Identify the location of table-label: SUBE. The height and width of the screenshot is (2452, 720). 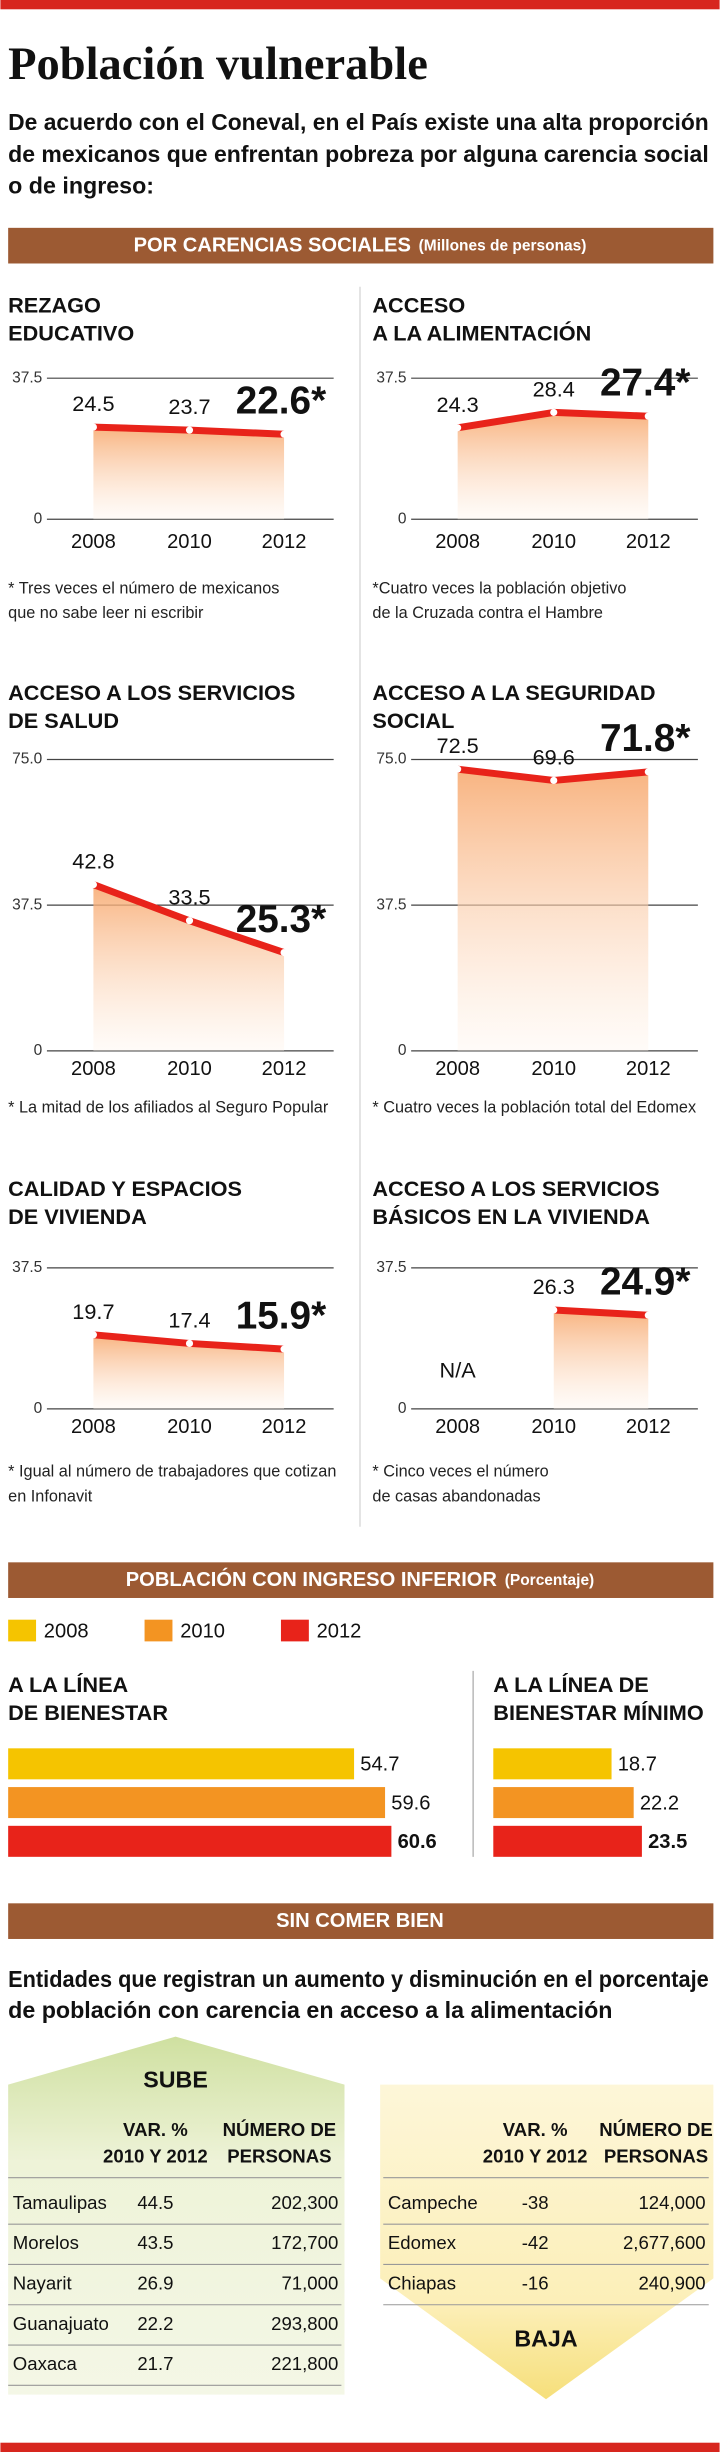
(175, 2080).